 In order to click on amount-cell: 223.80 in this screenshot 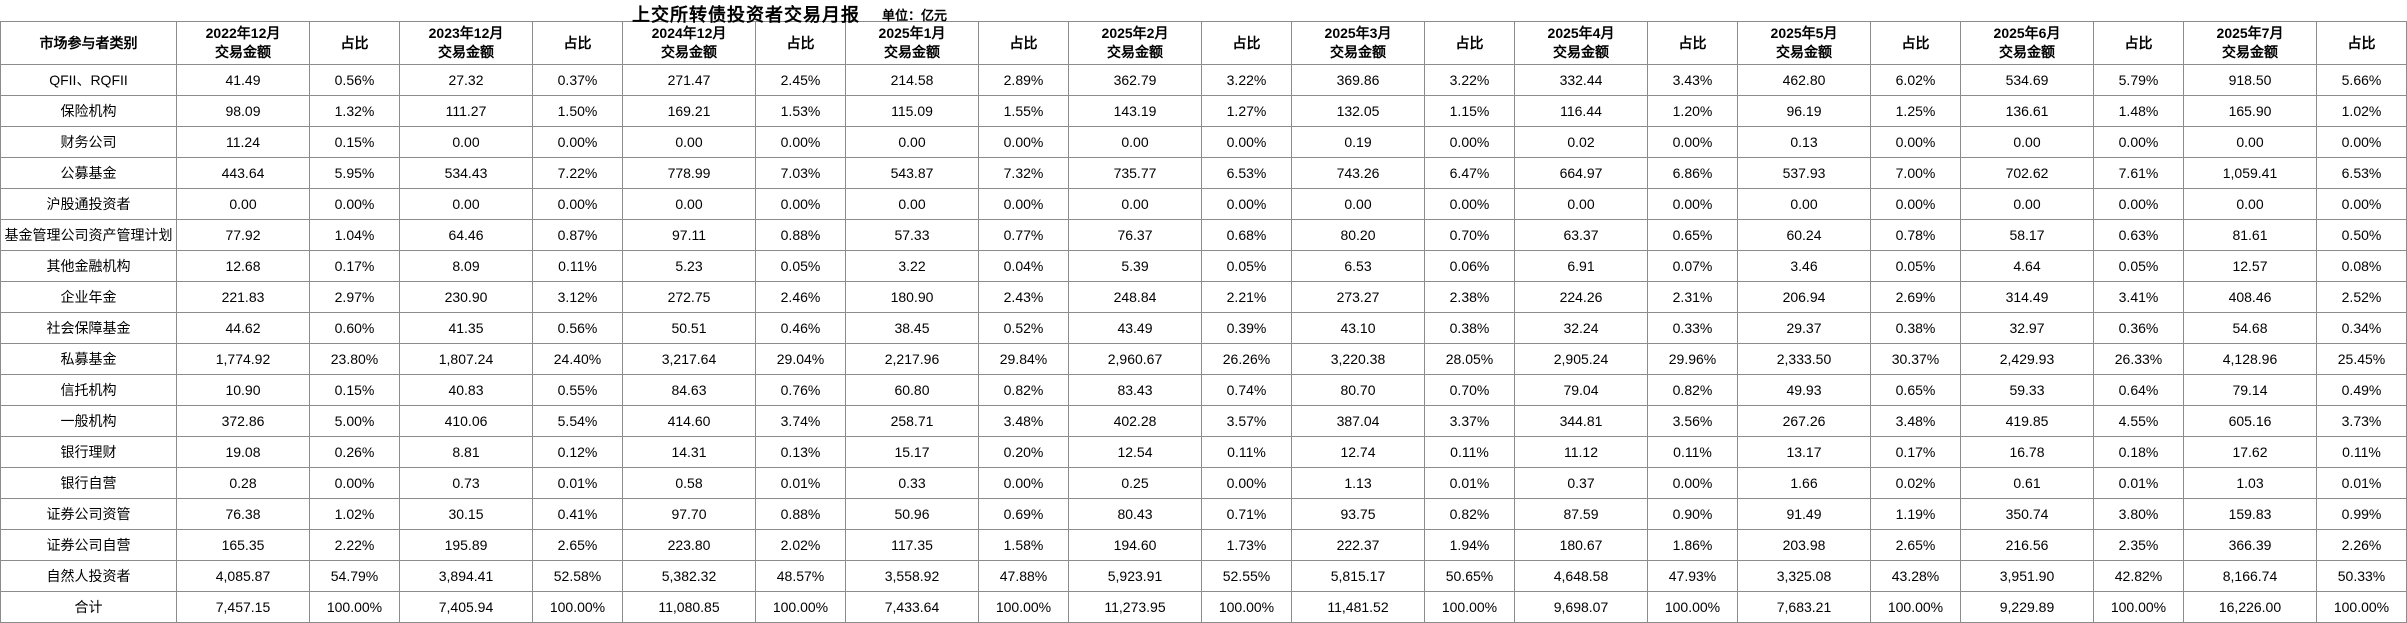, I will do `click(689, 545)`.